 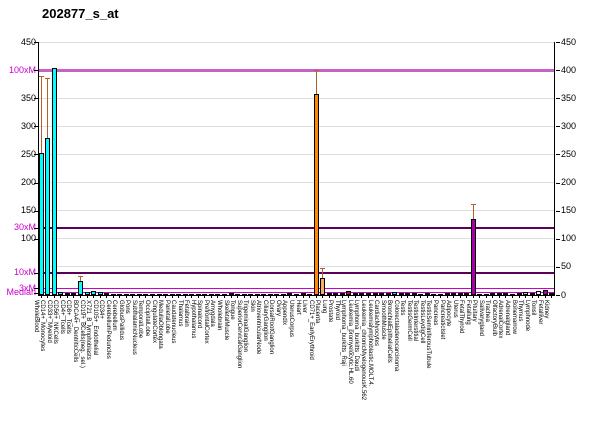 I want to click on y-label-right-350: 350, so click(x=569, y=97).